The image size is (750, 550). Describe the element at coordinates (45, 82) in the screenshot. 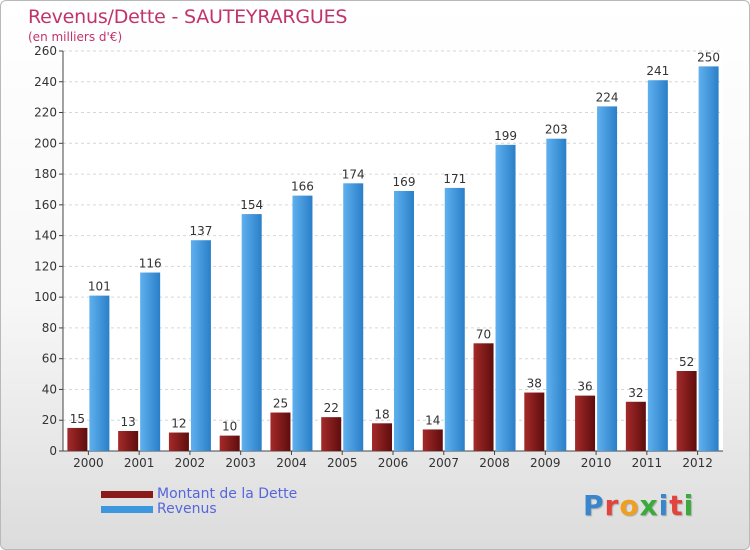

I see `y-tick-label: 240` at that location.